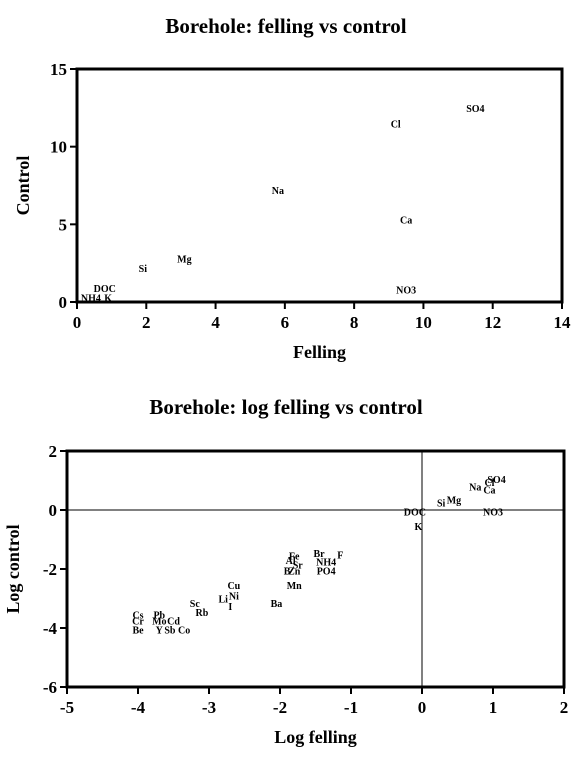  Describe the element at coordinates (184, 630) in the screenshot. I see `data-point-co: Co` at that location.